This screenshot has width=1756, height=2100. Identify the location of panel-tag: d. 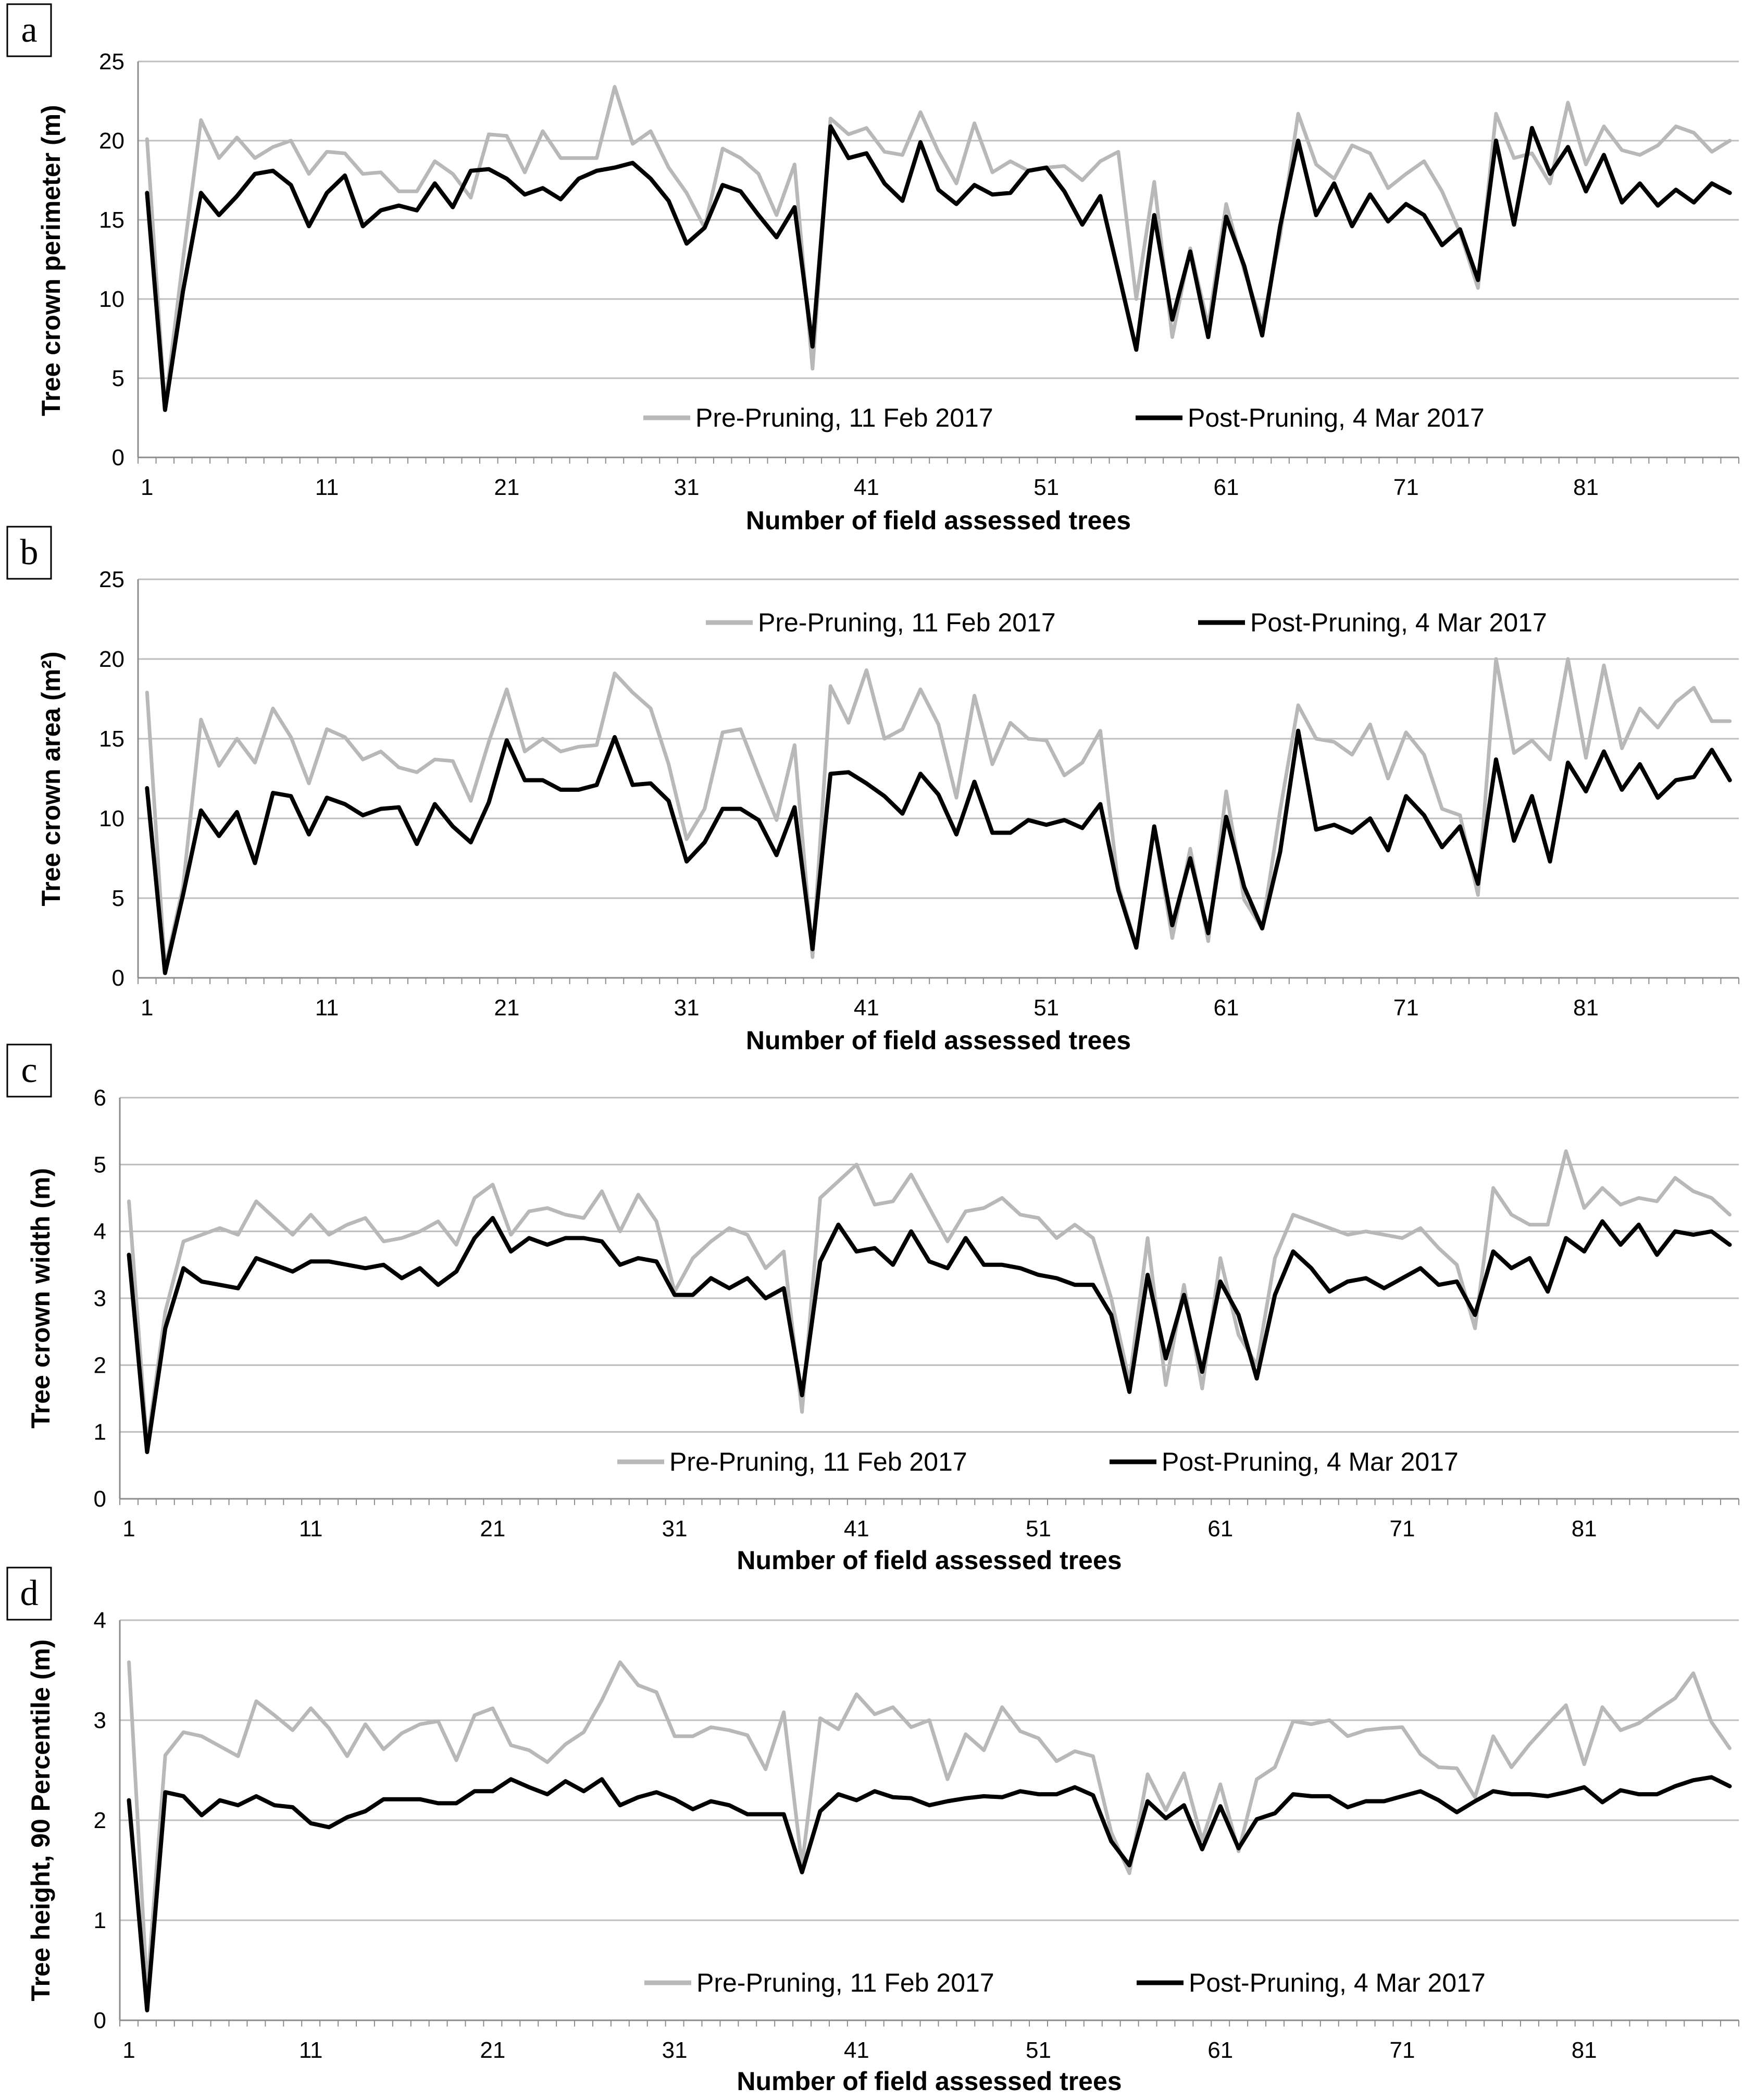
(29, 1593).